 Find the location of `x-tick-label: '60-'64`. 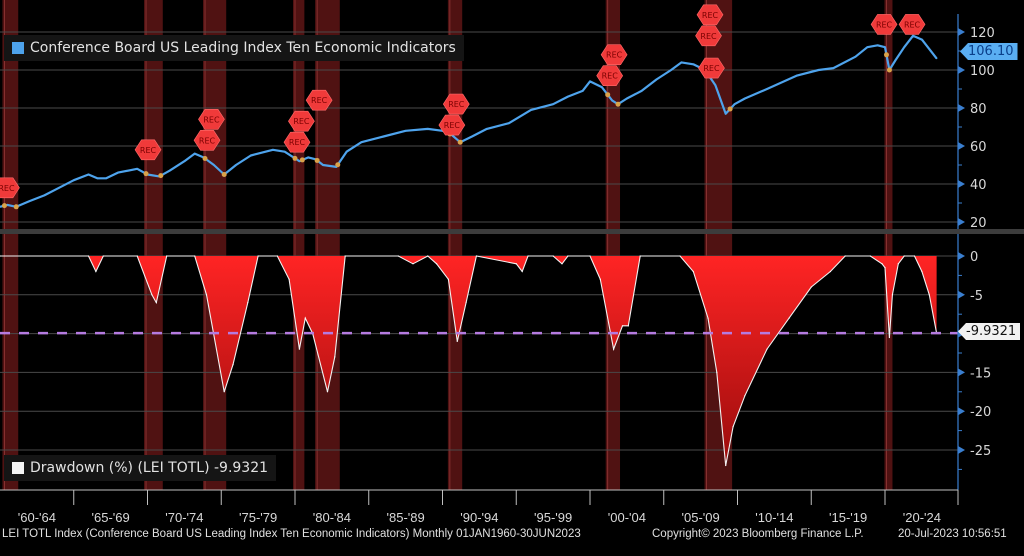

x-tick-label: '60-'64 is located at coordinates (37, 517).